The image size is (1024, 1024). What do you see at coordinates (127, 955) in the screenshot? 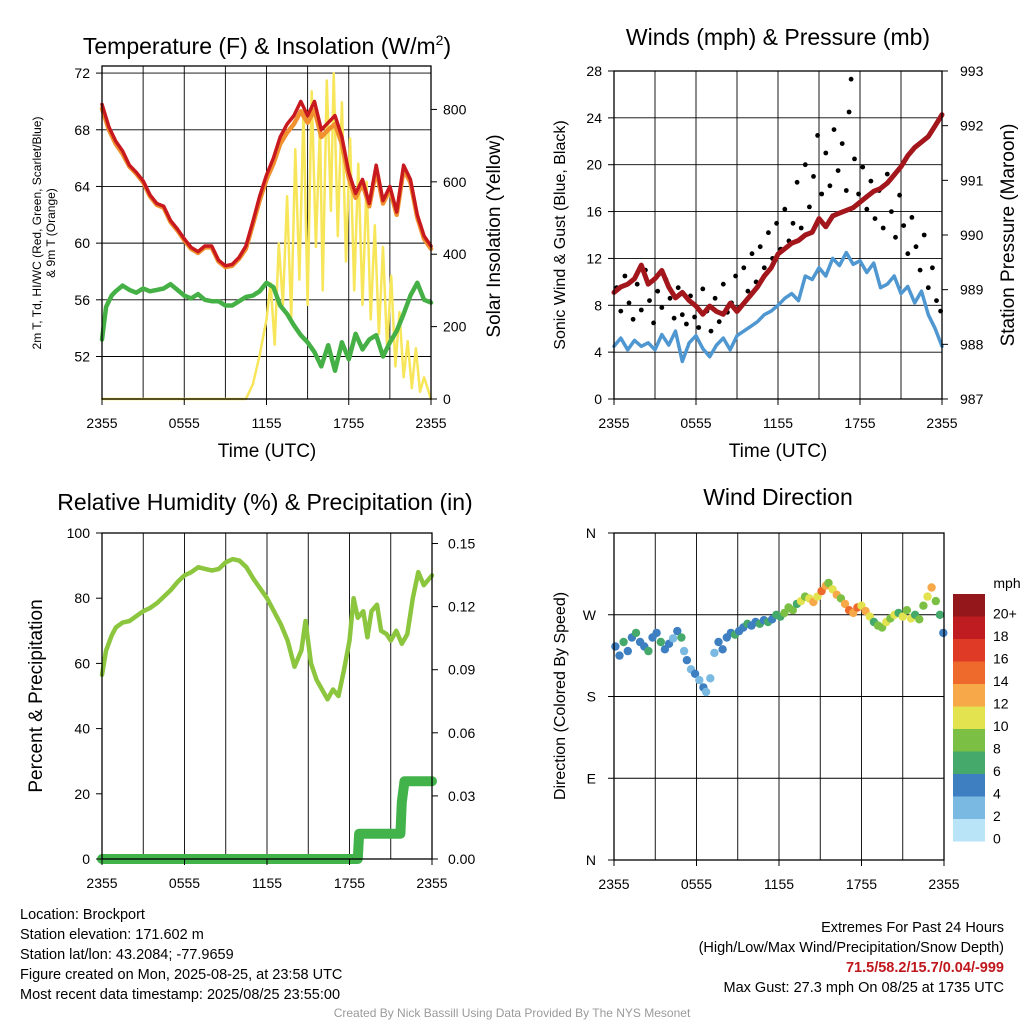
I see `station-latlon: Station lat/lon: 43.2084; -77.9659` at bounding box center [127, 955].